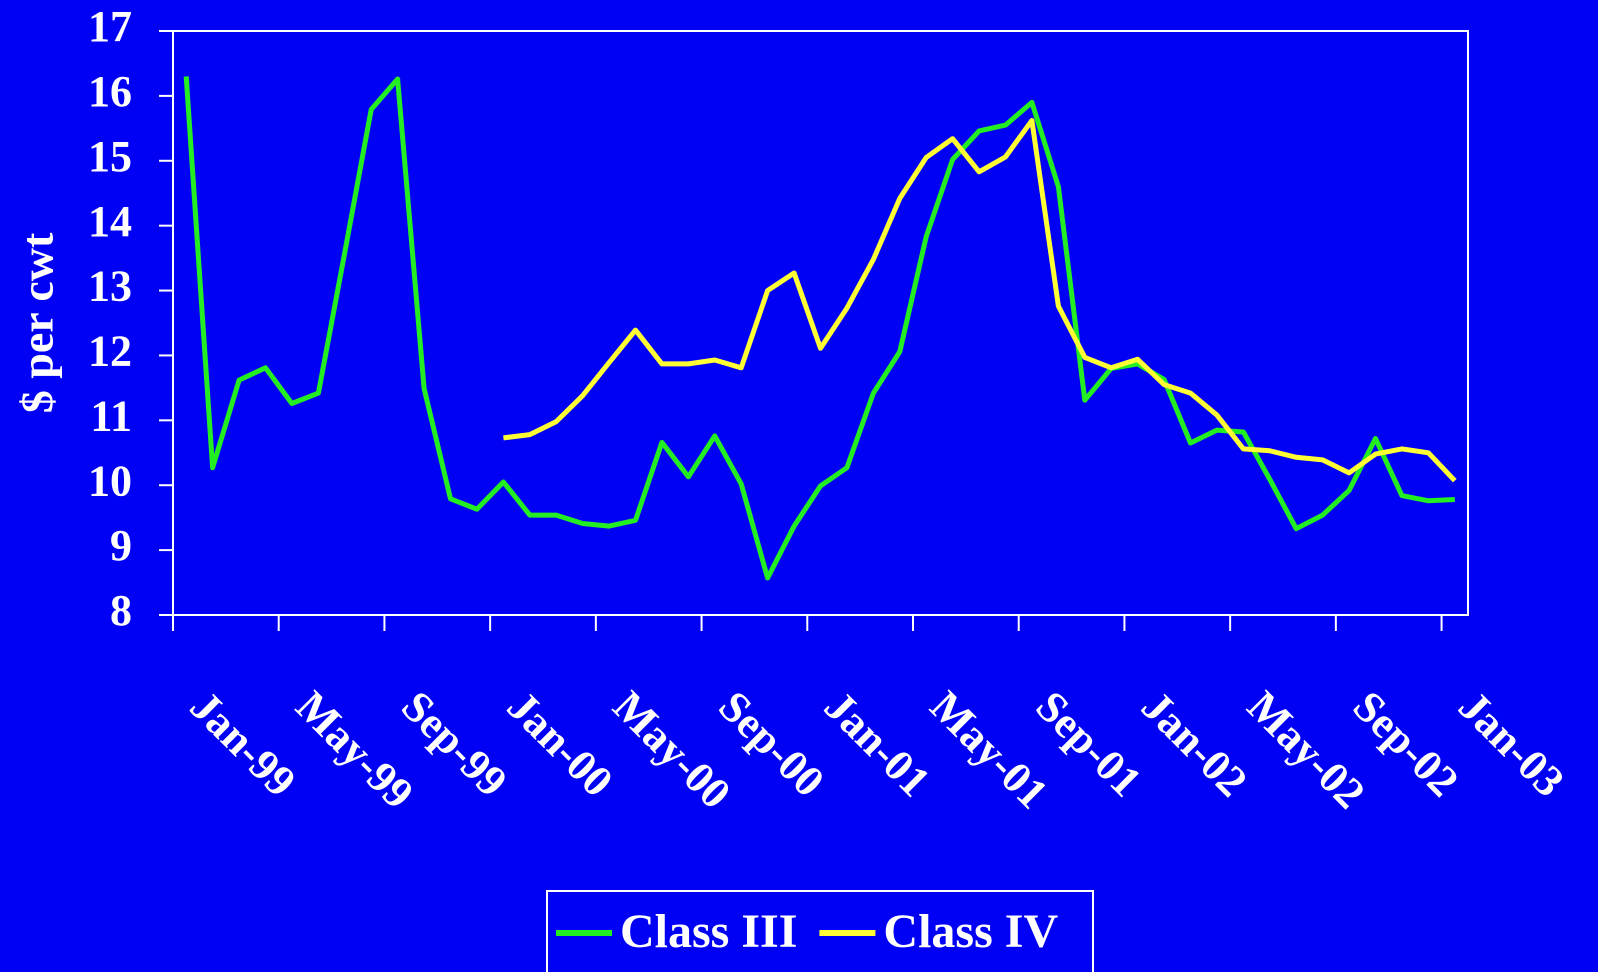 The image size is (1598, 972). Describe the element at coordinates (121, 545) in the screenshot. I see `y-tick-label: 9` at that location.